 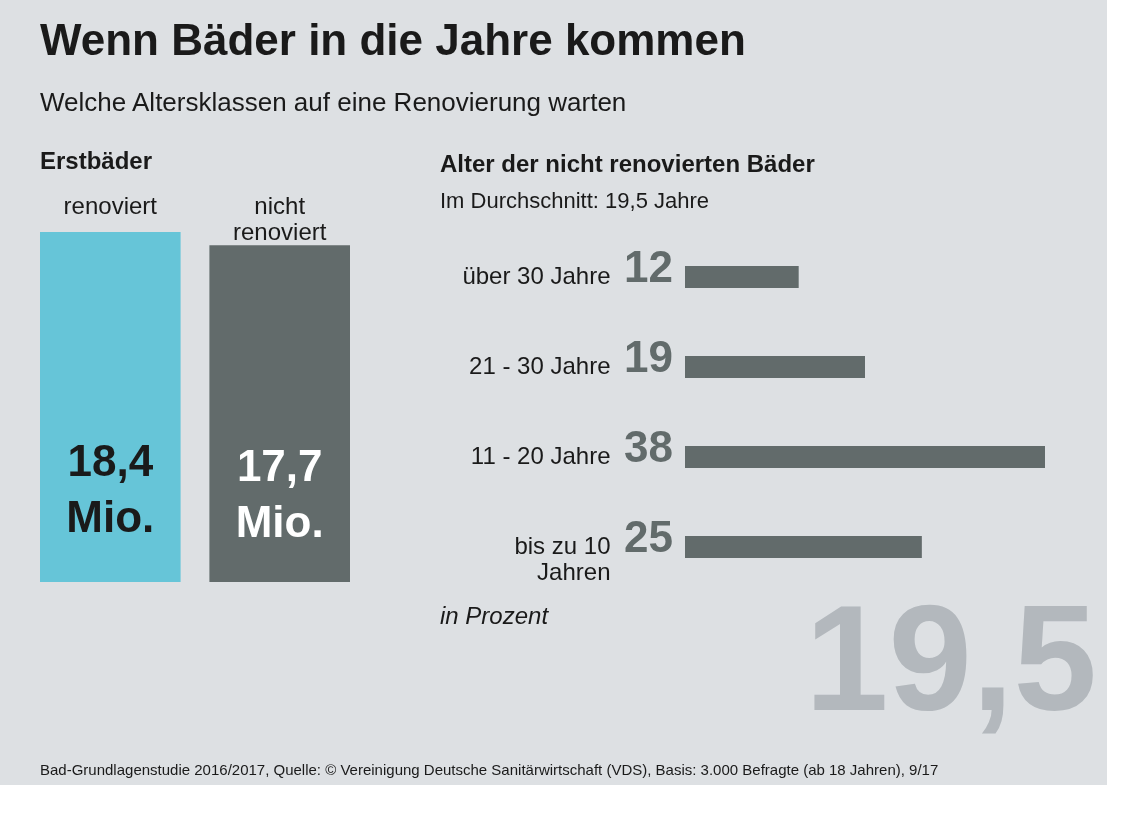 I want to click on text: Wenn Bäder in die Jahre kommen, so click(x=393, y=39).